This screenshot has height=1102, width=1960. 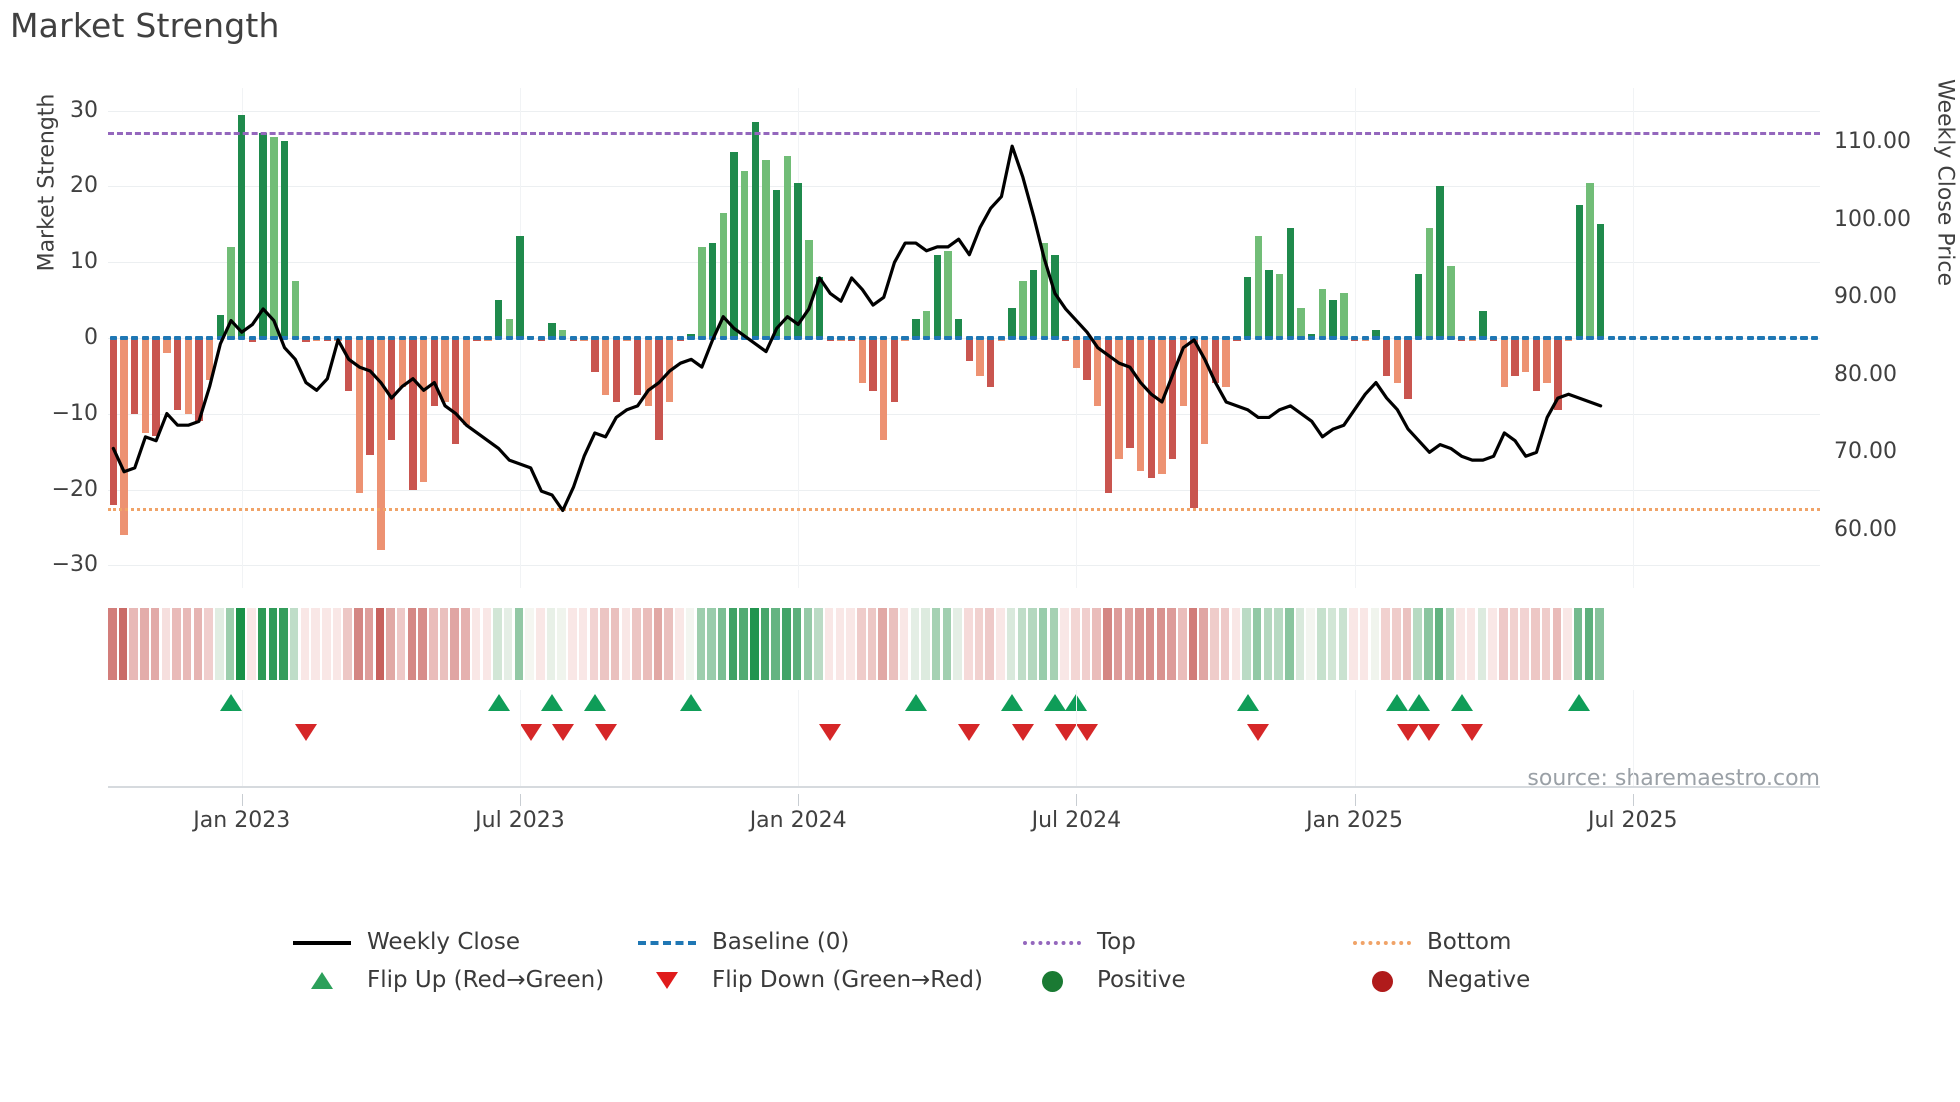 I want to click on legend-item: Positive, so click(x=1102, y=980).